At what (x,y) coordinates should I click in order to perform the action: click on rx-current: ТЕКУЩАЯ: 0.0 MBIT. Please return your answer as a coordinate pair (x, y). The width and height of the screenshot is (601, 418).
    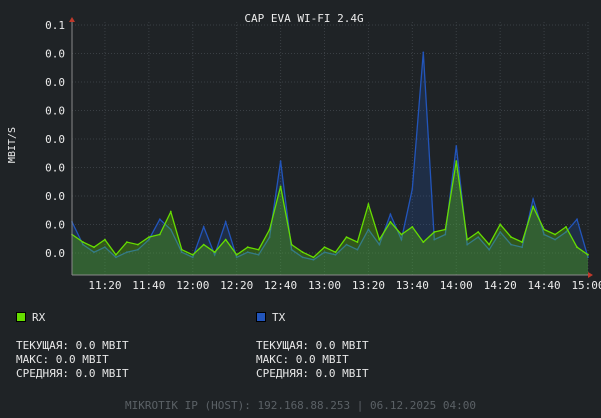
    Looking at the image, I should click on (72, 345).